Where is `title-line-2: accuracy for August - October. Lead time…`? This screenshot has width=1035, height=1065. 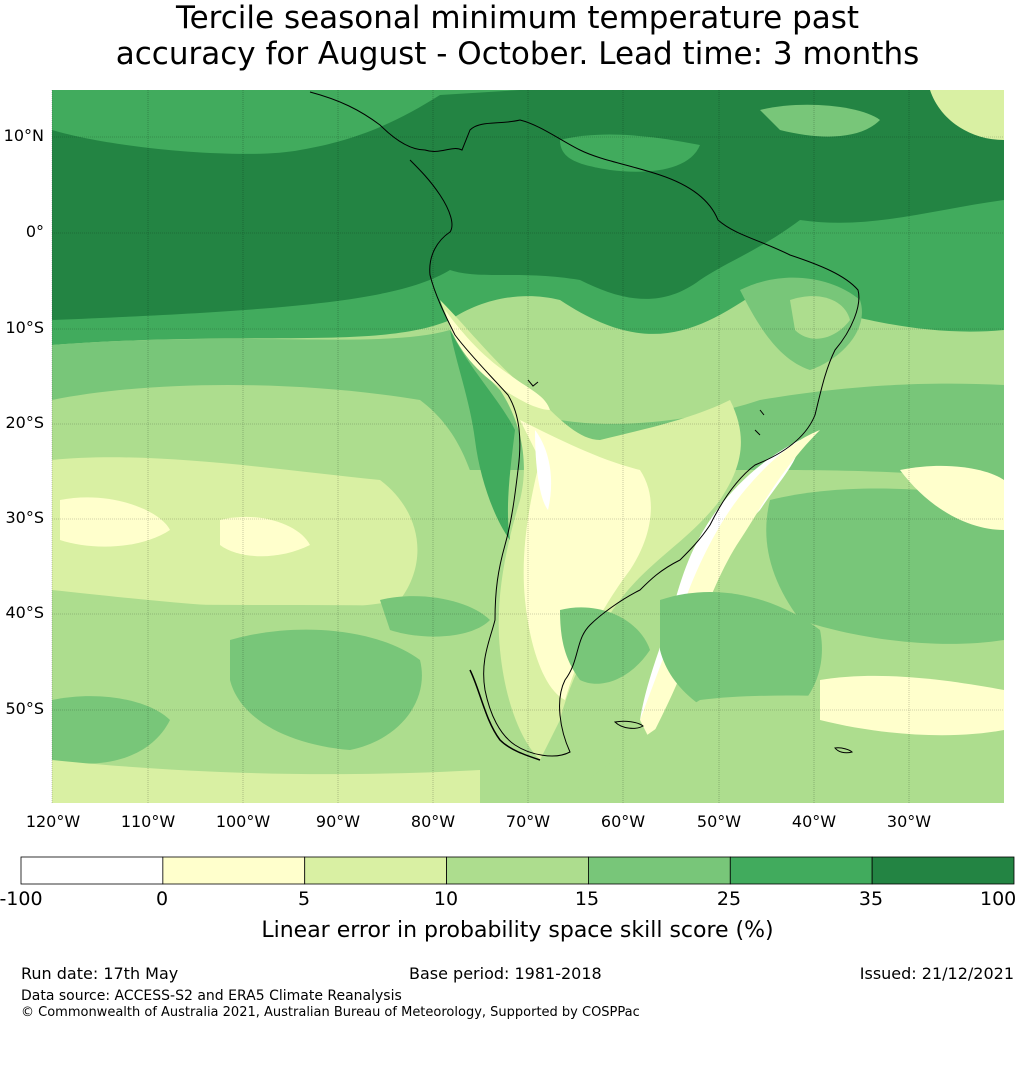
title-line-2: accuracy for August - October. Lead time… is located at coordinates (517, 54).